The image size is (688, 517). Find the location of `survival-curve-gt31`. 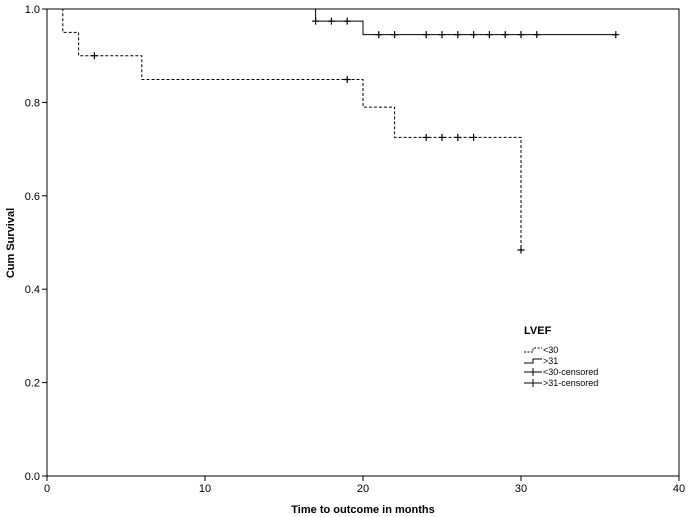

survival-curve-gt31 is located at coordinates (331, 22).